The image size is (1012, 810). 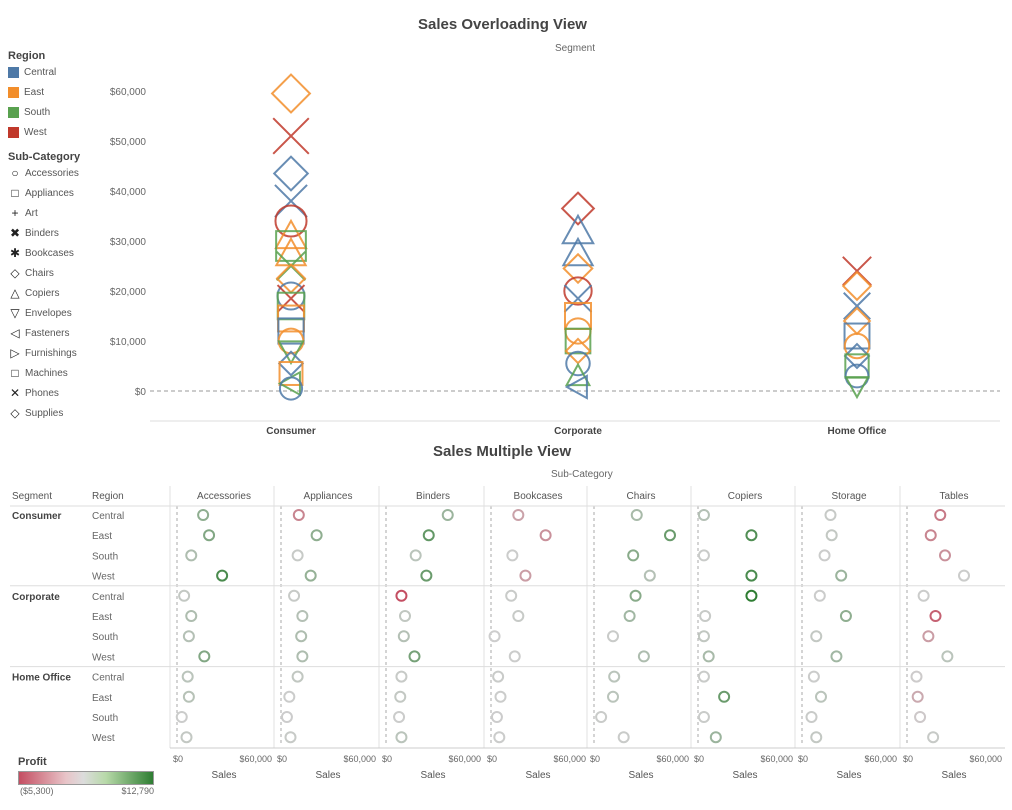 I want to click on subcategory-legend-item: ✕ Phones, so click(x=44, y=393).